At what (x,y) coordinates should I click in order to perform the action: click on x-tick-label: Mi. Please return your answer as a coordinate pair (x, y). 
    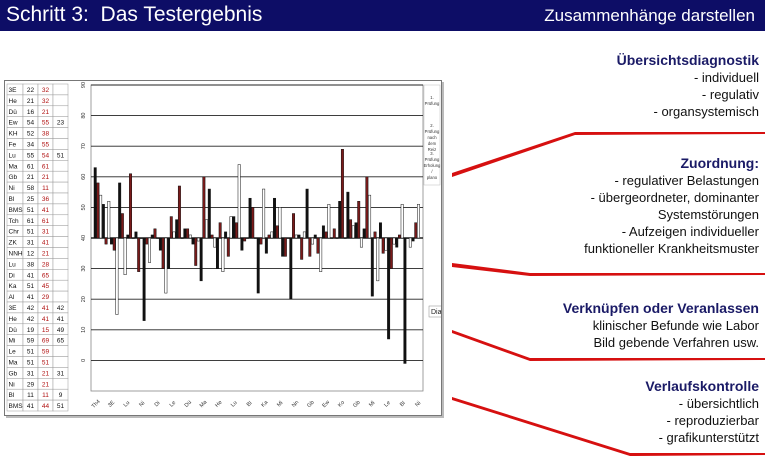
    Looking at the image, I should click on (280, 404).